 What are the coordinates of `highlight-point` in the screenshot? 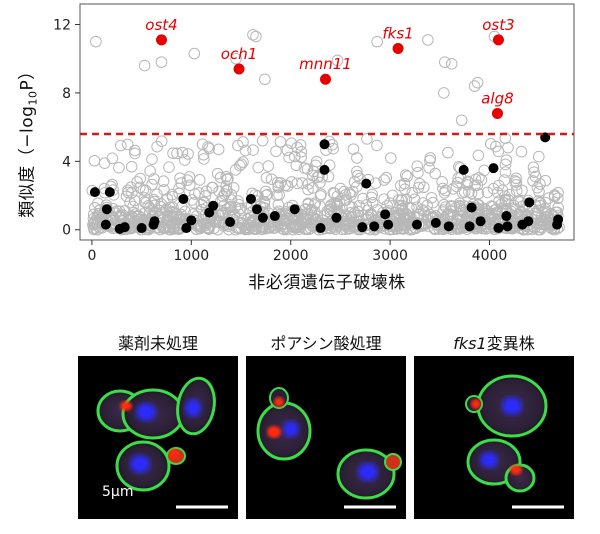 It's located at (162, 40).